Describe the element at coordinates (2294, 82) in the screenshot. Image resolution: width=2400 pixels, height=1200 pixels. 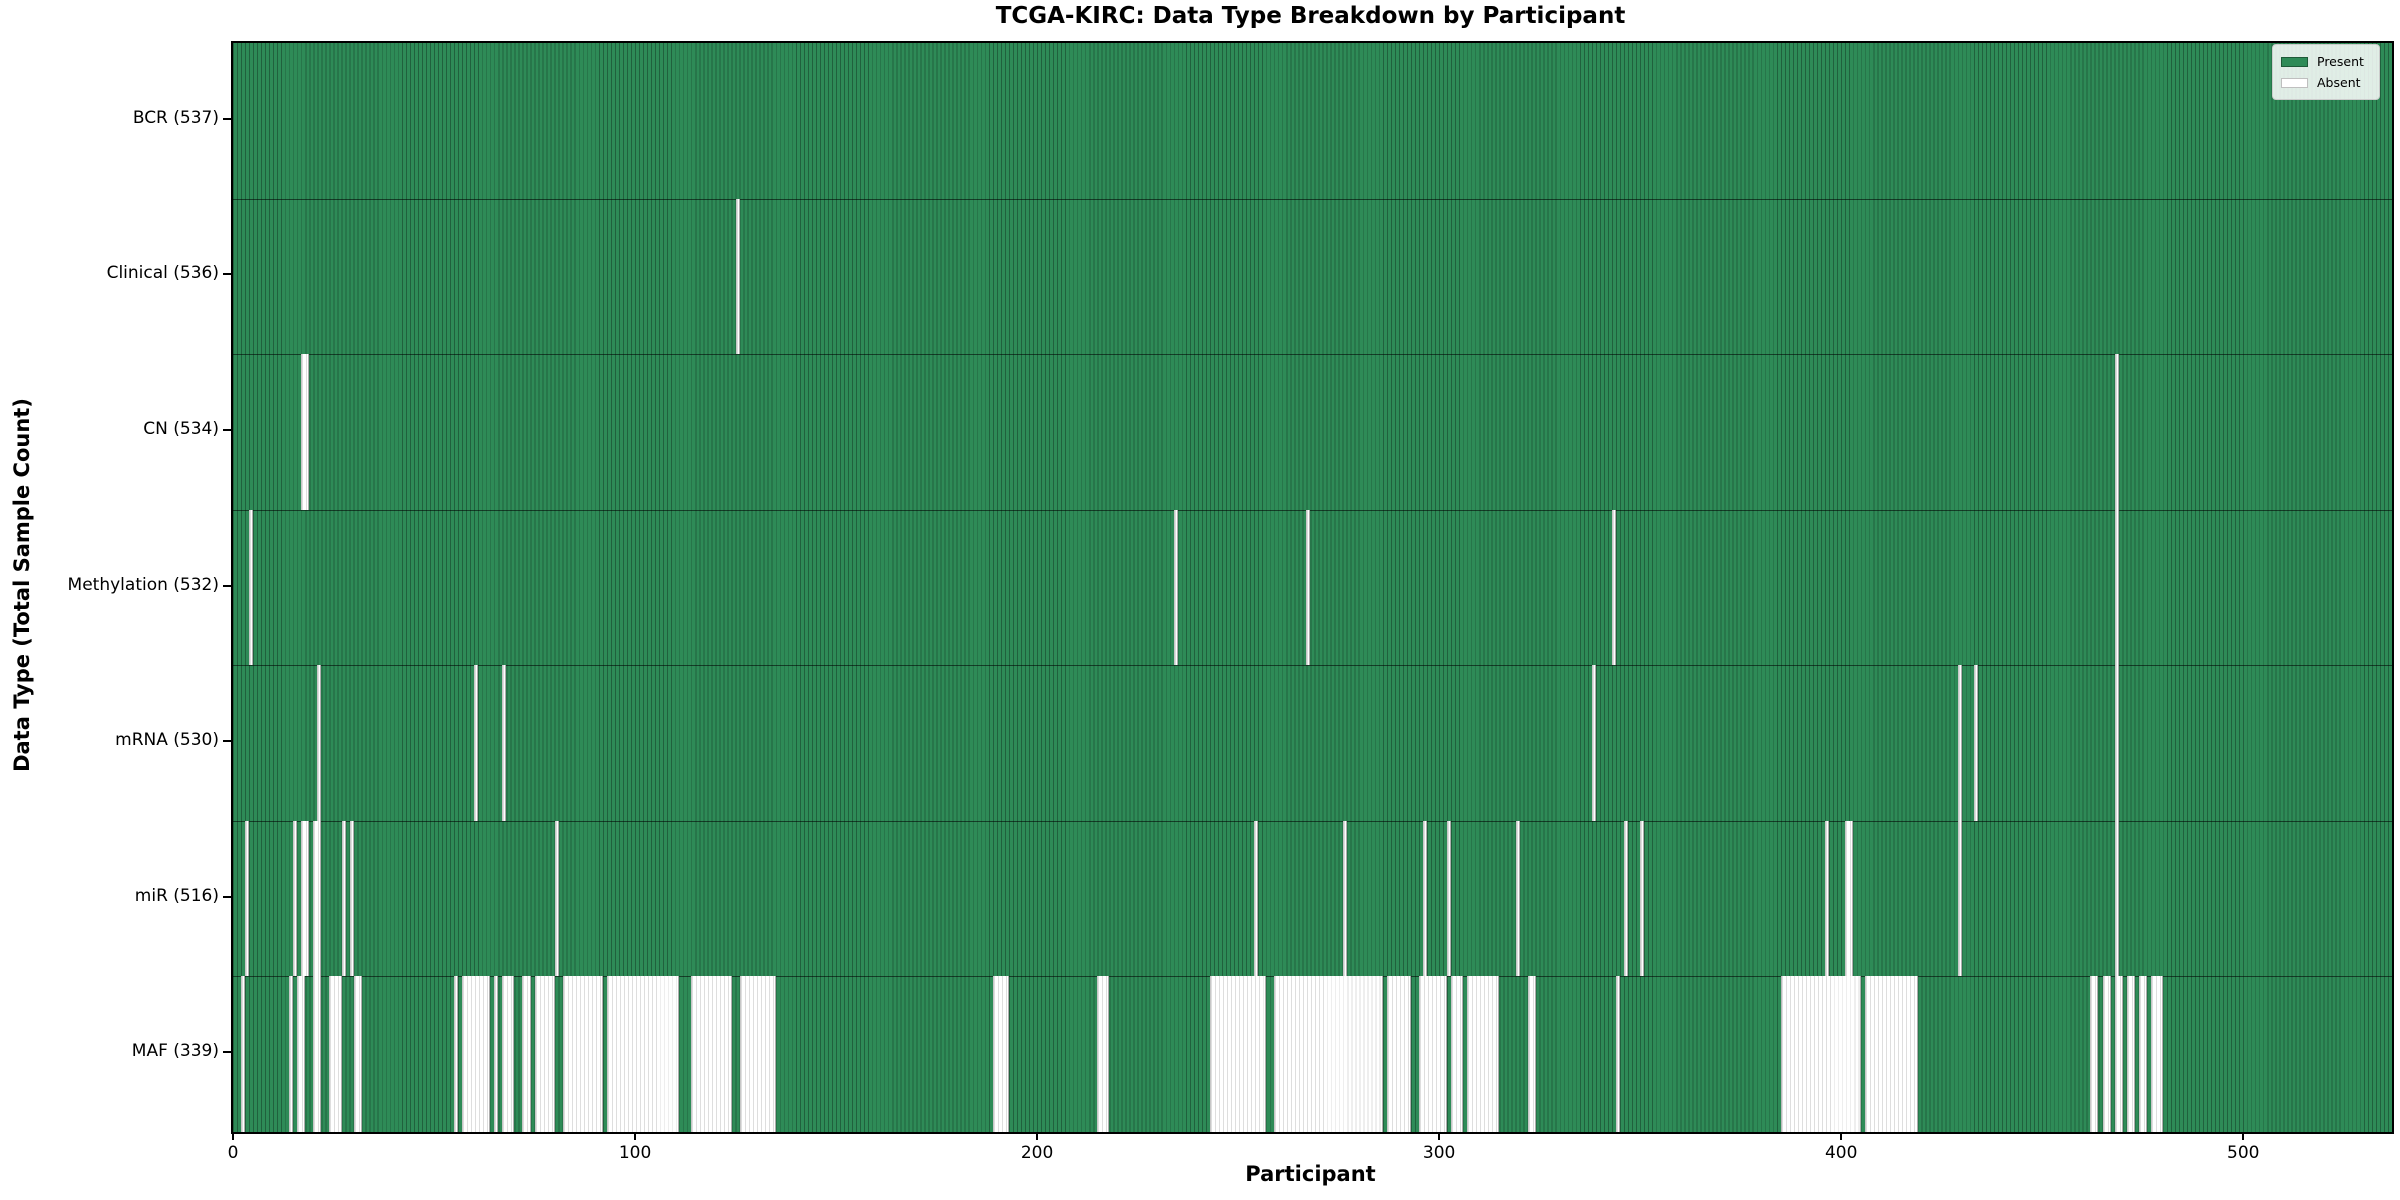
I see `absent-swatch-icon` at that location.